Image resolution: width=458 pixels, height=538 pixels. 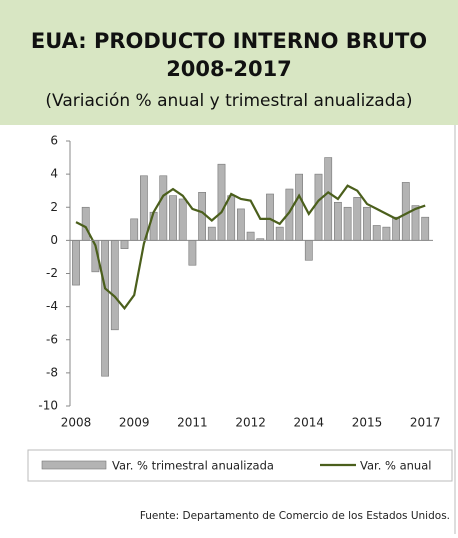 I want to click on legend-label: Var. % trimestral anualizada, so click(x=193, y=466).